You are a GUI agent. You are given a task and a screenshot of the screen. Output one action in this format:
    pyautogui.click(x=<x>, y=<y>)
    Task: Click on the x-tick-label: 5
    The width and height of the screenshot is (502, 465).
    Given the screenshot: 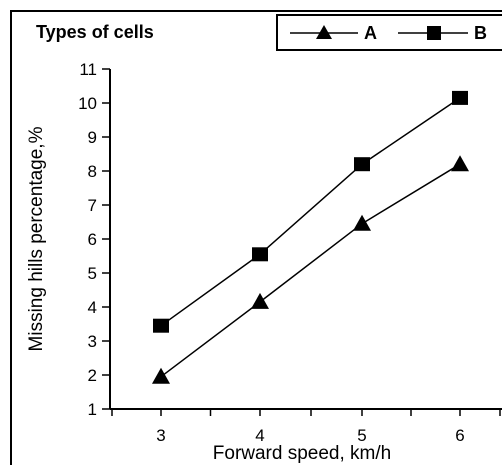 What is the action you would take?
    pyautogui.click(x=361, y=435)
    